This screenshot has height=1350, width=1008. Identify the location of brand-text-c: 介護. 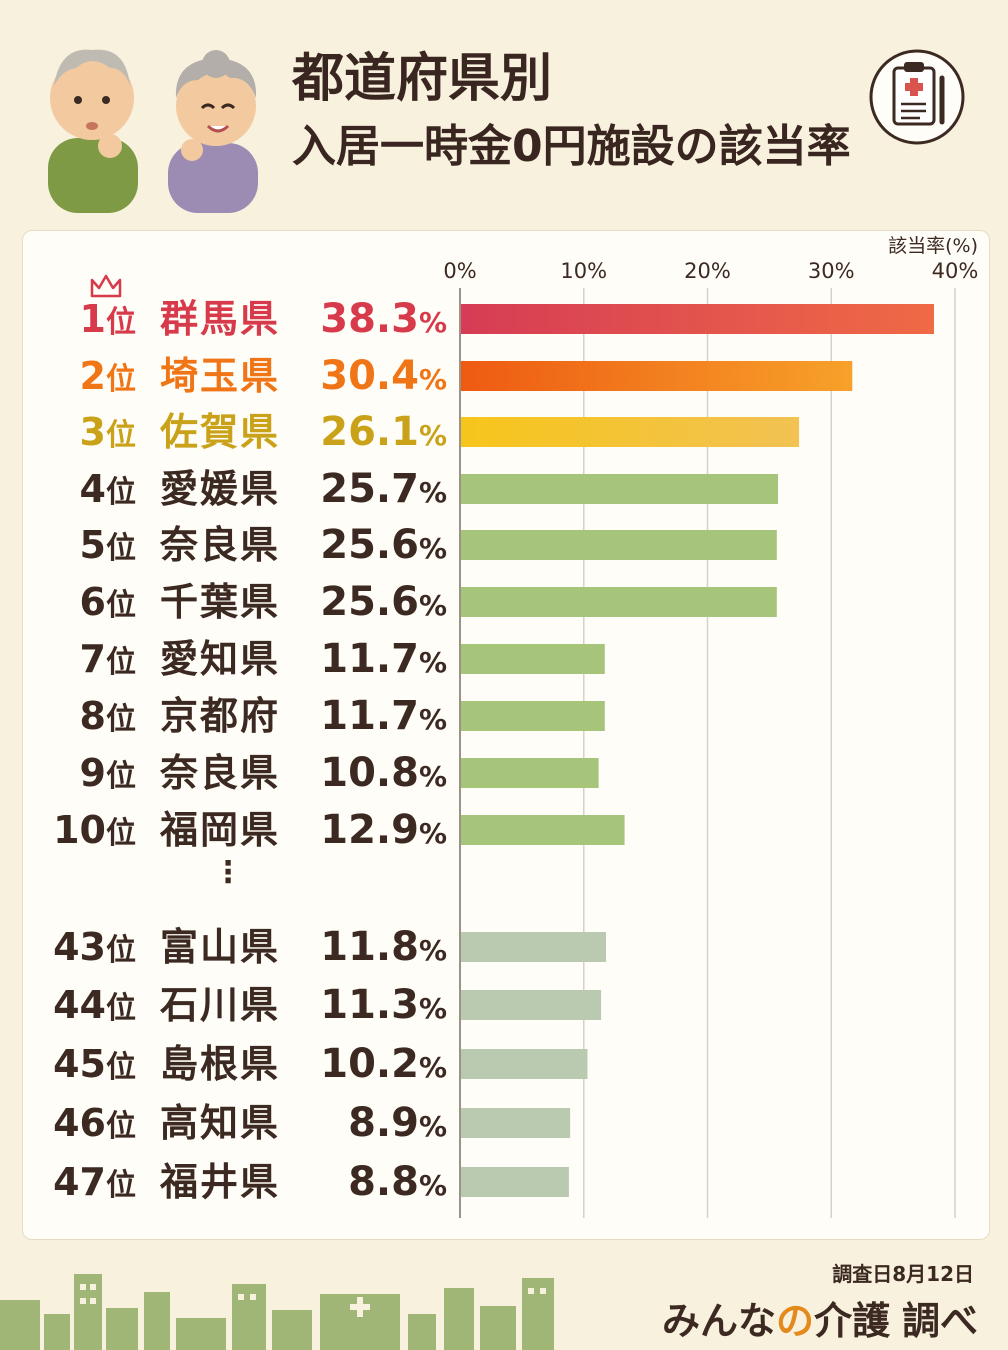
(851, 1321).